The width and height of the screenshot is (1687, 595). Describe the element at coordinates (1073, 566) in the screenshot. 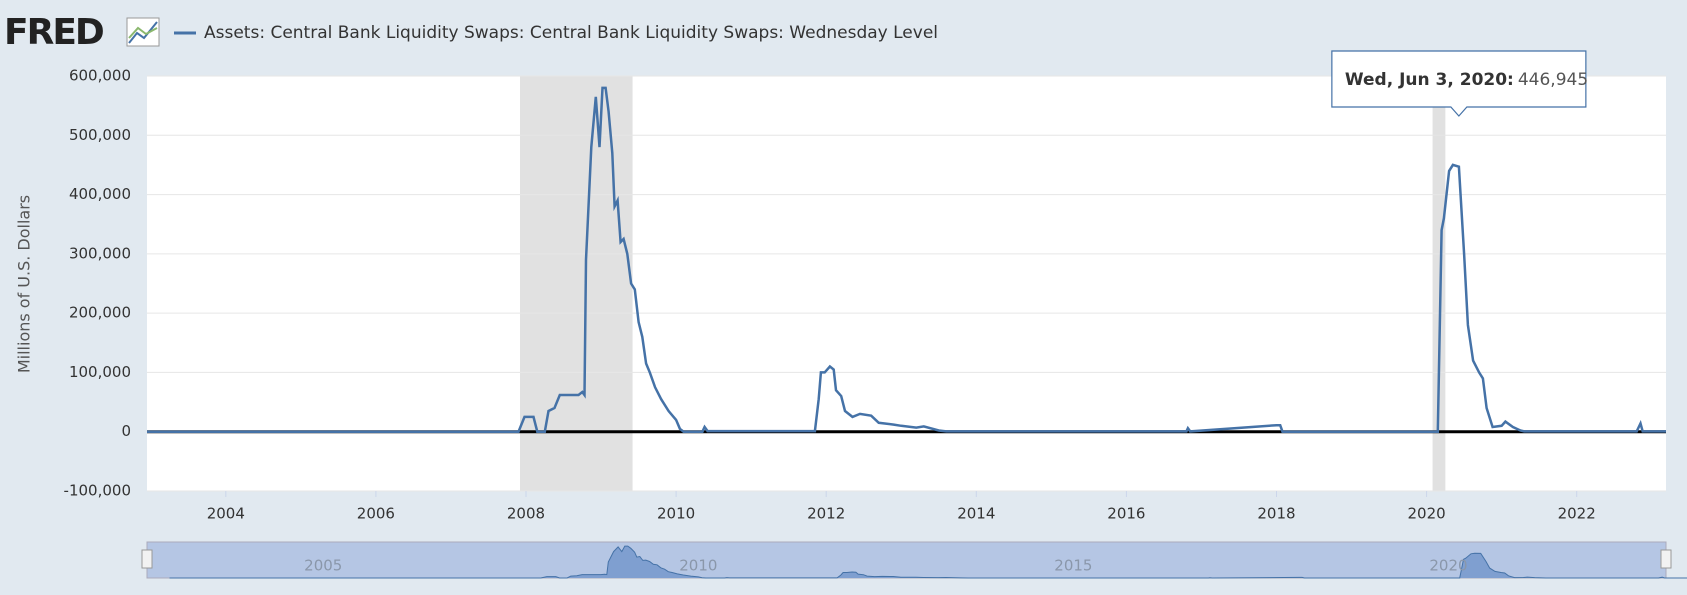

I see `navigator-tick-label: 2015` at that location.